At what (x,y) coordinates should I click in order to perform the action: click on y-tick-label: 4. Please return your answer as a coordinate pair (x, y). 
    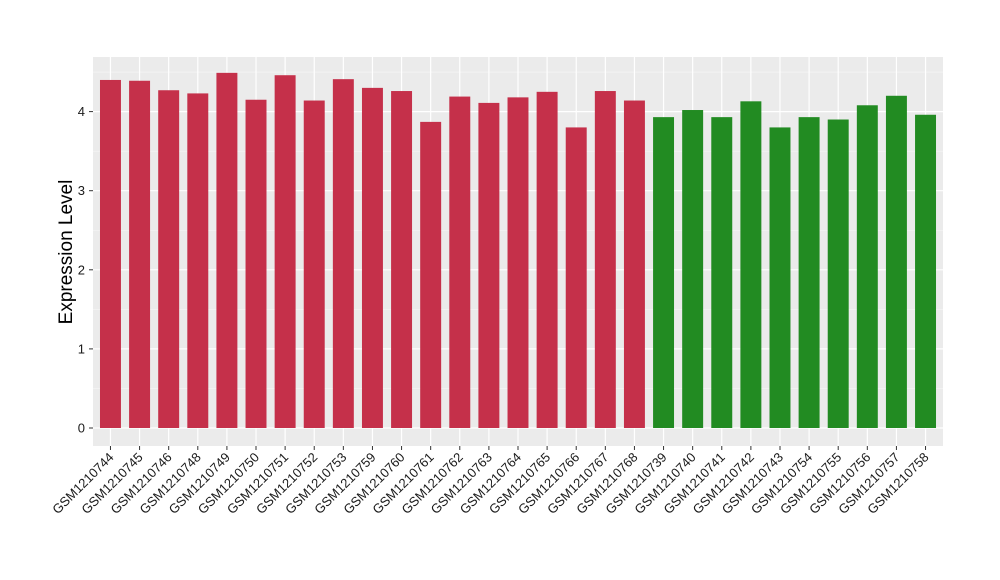
    Looking at the image, I should click on (81, 111).